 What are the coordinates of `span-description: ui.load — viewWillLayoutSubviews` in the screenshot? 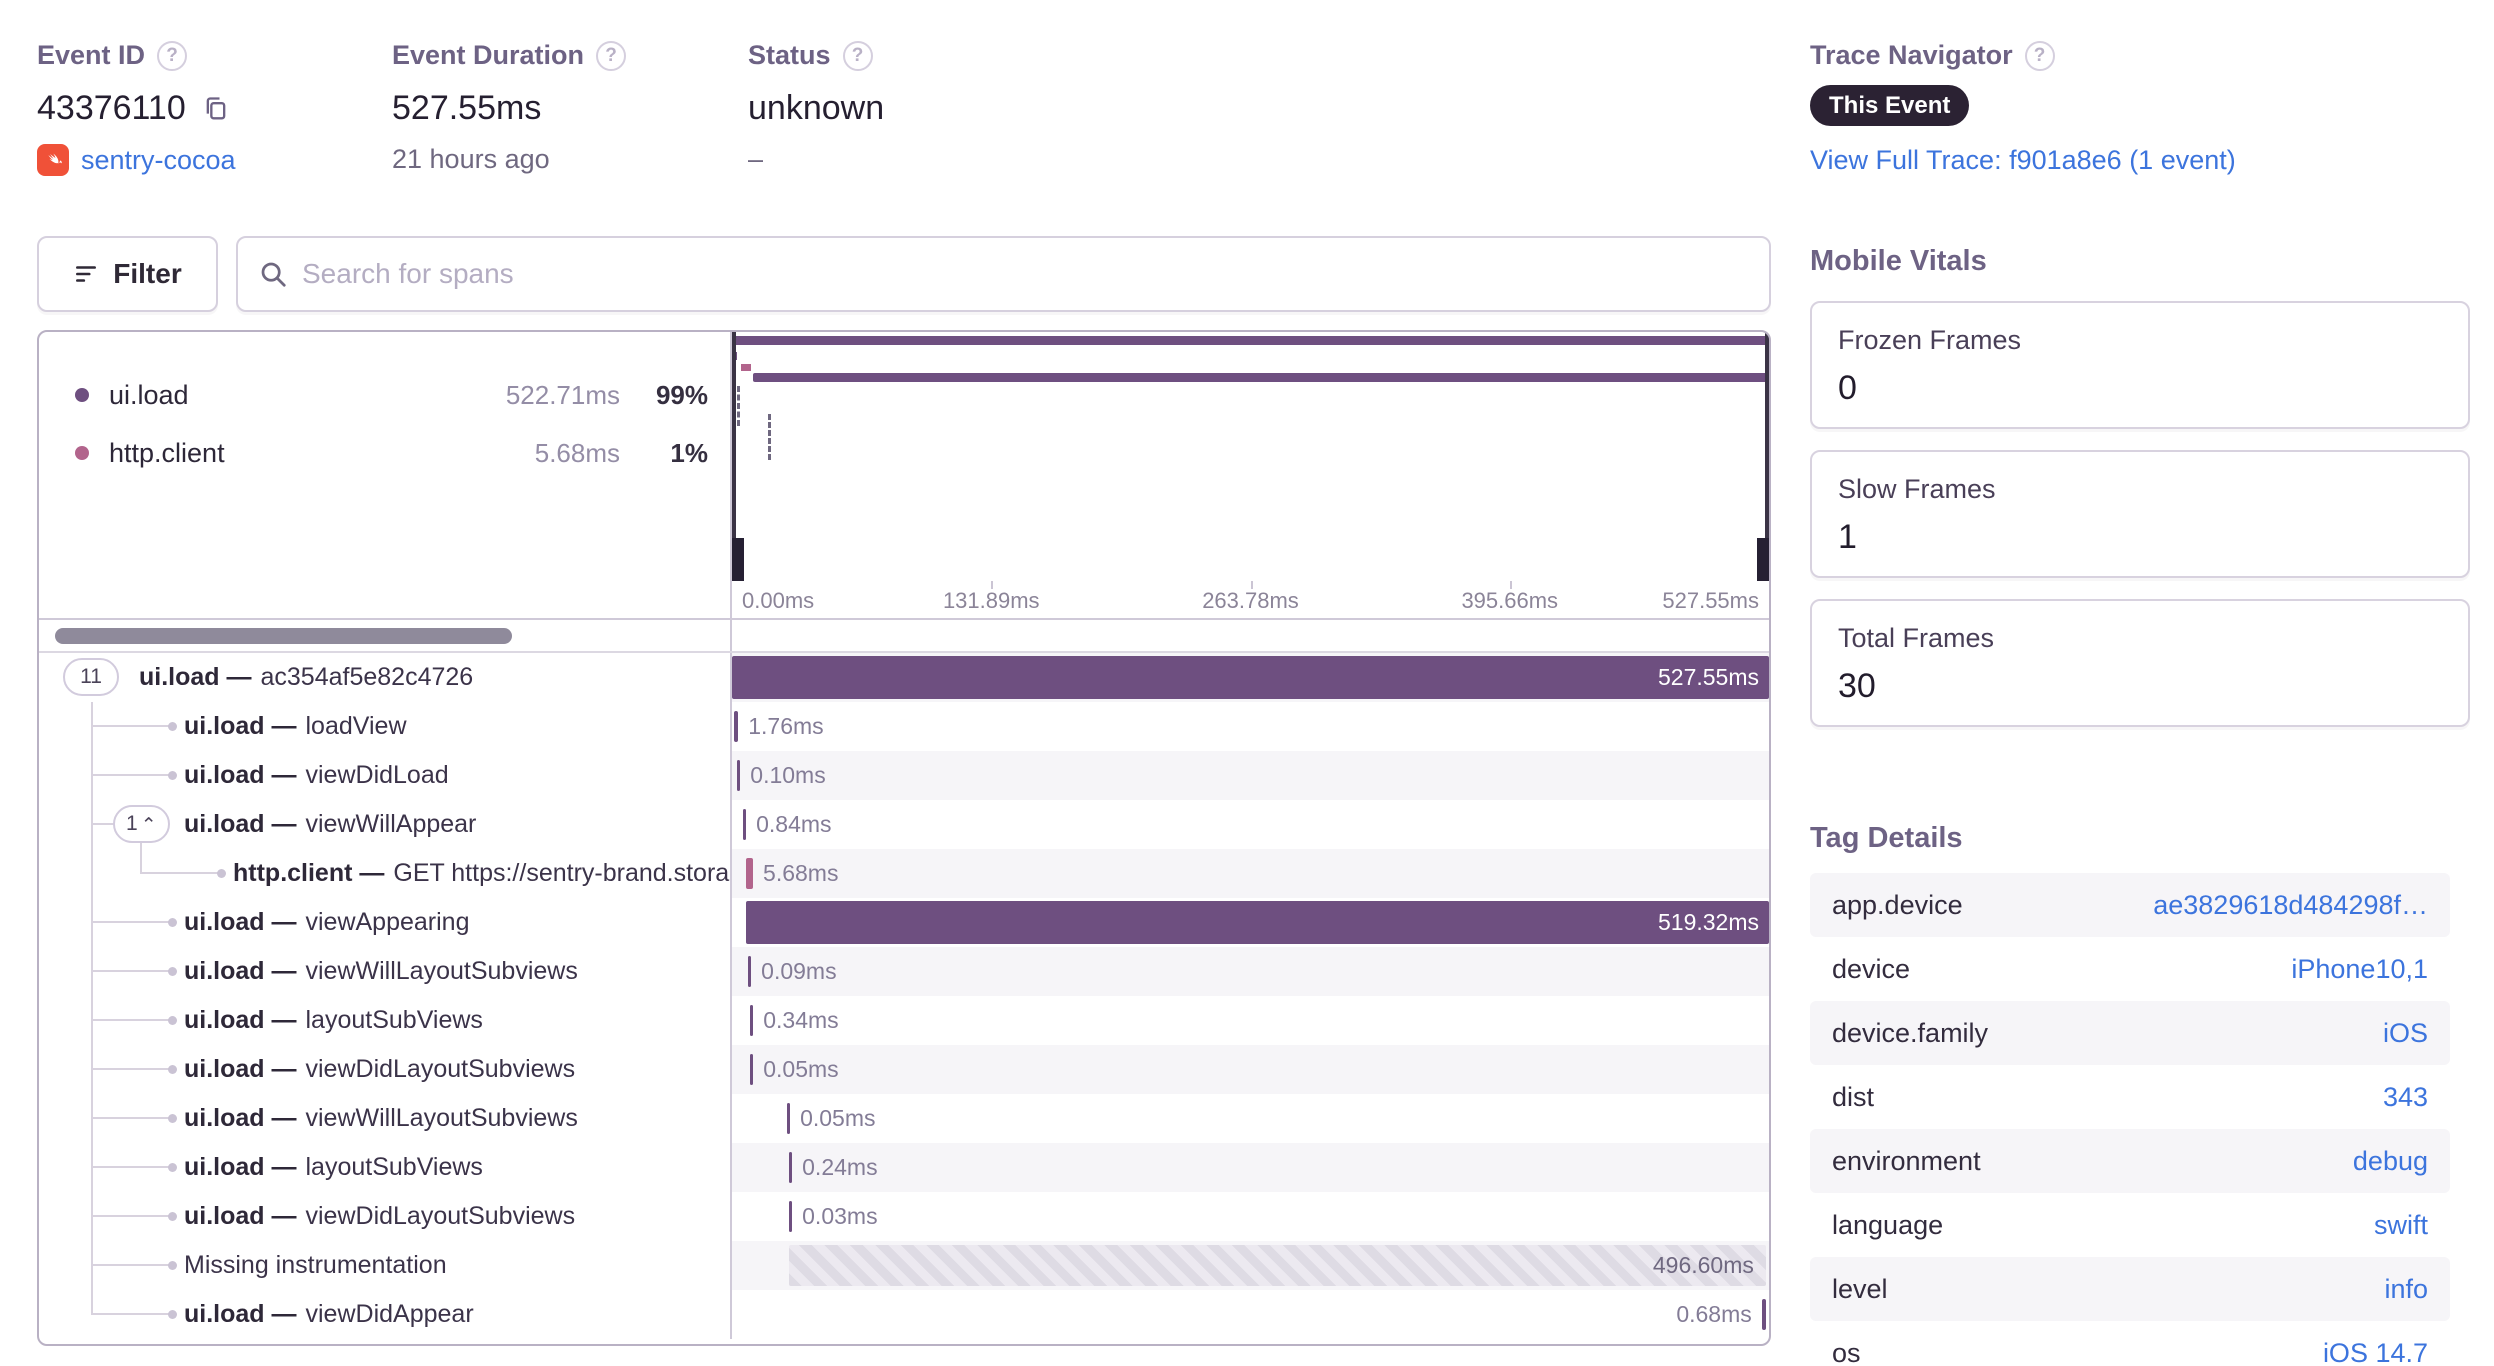 It's located at (381, 971).